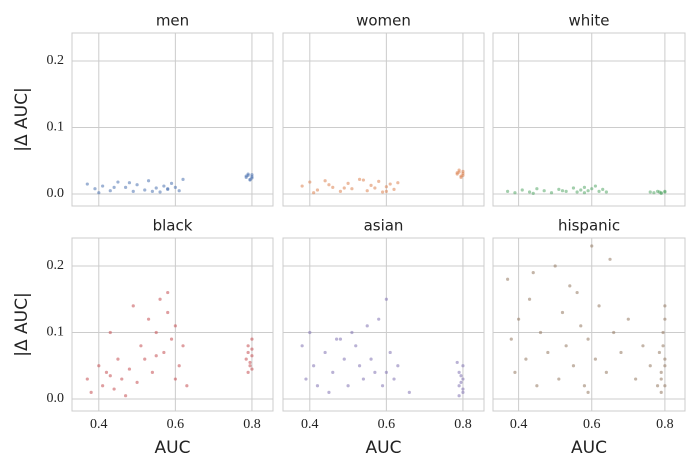 The width and height of the screenshot is (686, 456). Describe the element at coordinates (56, 265) in the screenshot. I see `y-tick-label: 0.2` at that location.